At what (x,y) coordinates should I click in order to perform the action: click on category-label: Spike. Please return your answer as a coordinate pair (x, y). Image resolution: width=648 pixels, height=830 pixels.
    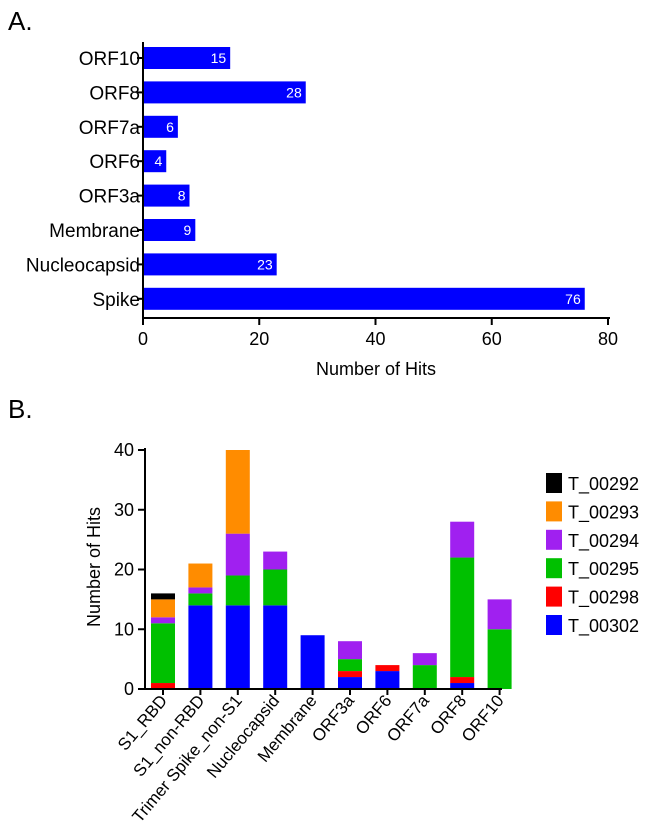
    Looking at the image, I should click on (116, 300).